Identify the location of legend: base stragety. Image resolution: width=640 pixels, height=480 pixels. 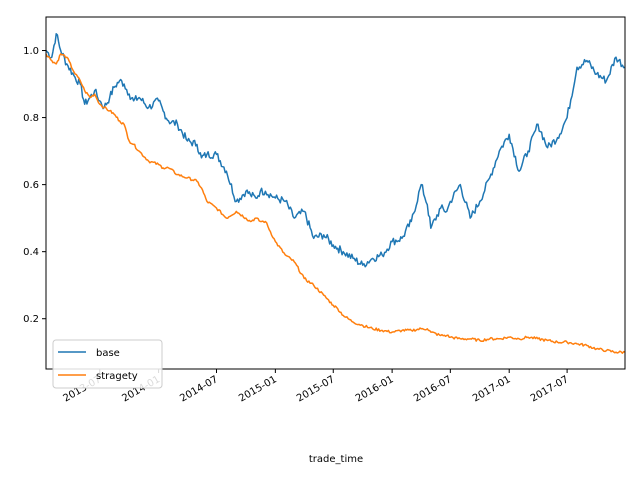
(107, 364).